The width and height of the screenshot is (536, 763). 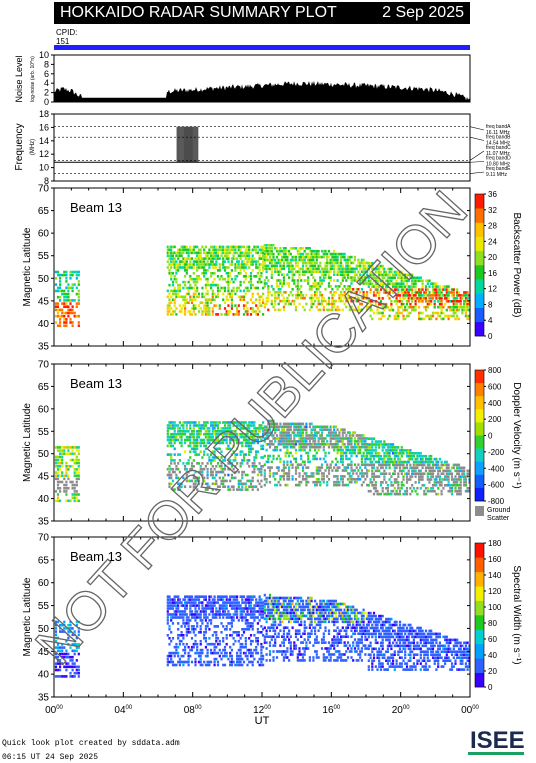 What do you see at coordinates (495, 559) in the screenshot?
I see `colorbar-tick-label: 160` at bounding box center [495, 559].